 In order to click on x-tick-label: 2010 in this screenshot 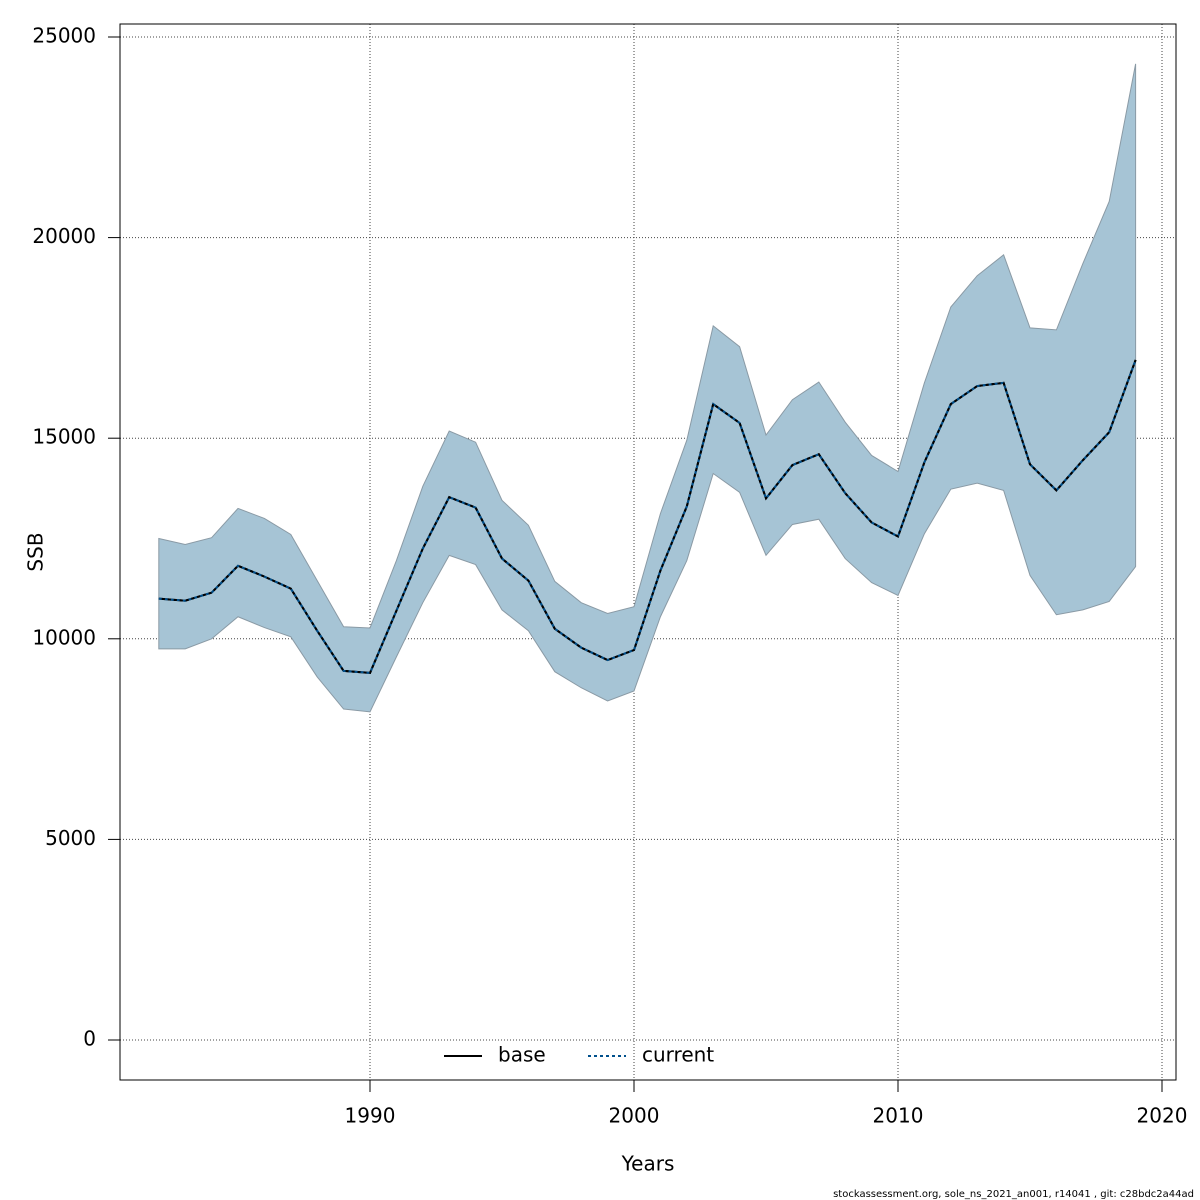, I will do `click(898, 1116)`.